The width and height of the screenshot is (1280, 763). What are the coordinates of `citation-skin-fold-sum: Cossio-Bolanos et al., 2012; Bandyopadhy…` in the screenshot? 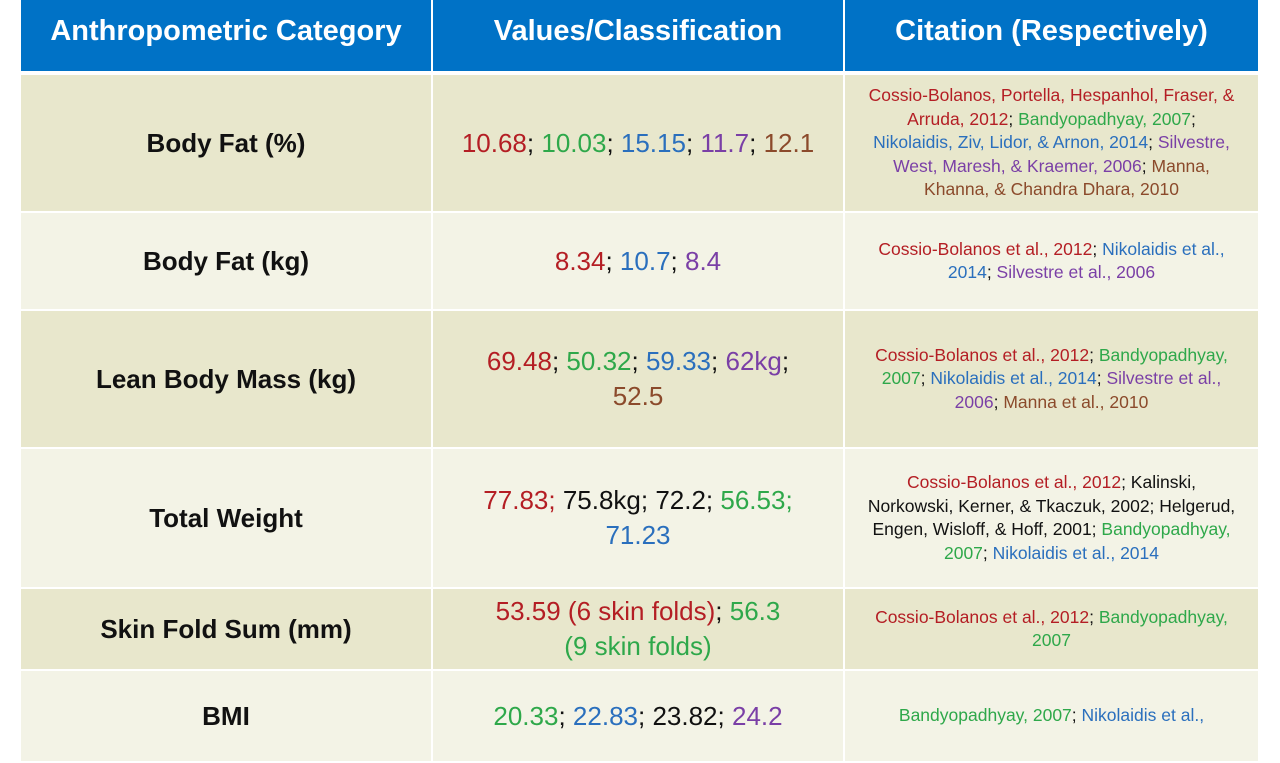 It's located at (1051, 630).